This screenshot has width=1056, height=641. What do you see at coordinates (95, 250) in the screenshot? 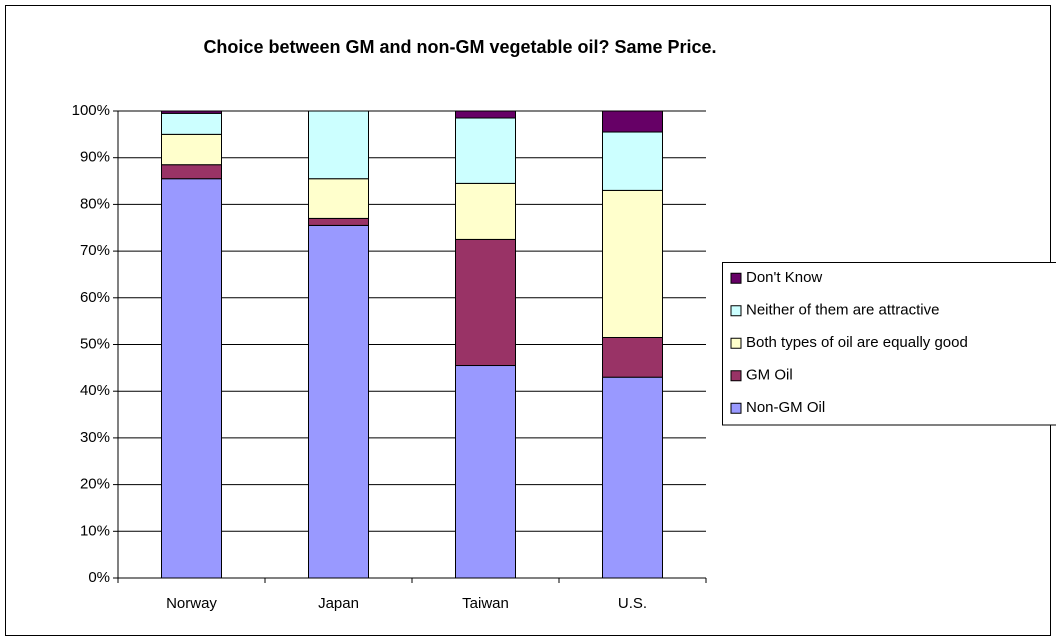
I see `y-tick-label: 70%` at bounding box center [95, 250].